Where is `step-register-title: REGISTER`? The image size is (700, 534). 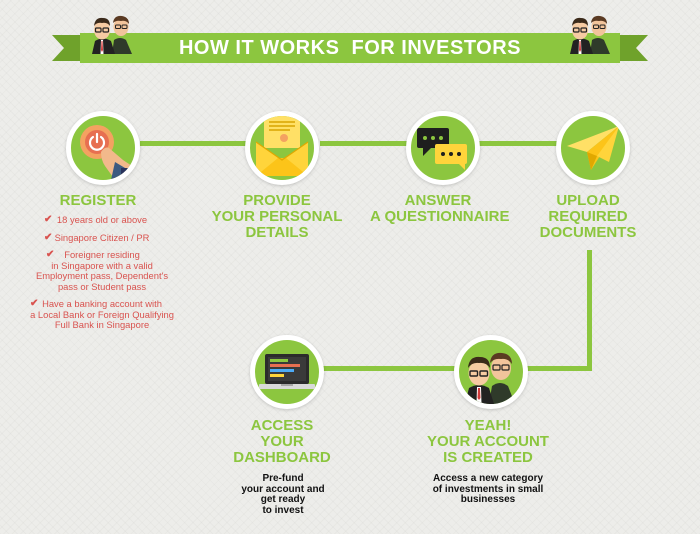 step-register-title: REGISTER is located at coordinates (98, 201).